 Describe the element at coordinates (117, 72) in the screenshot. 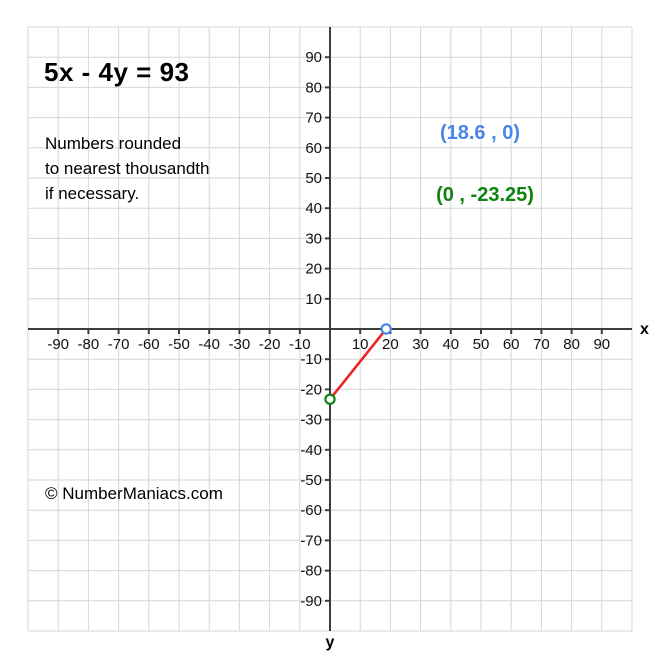

I see `equation-title: 5x - 4y = 93` at that location.